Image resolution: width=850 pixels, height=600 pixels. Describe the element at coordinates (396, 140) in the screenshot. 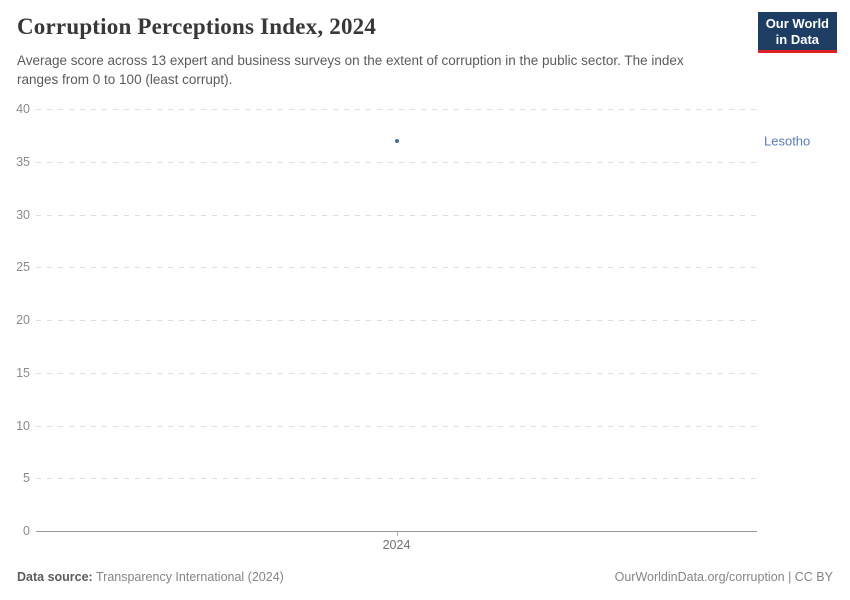

I see `data-point-lesotho` at that location.